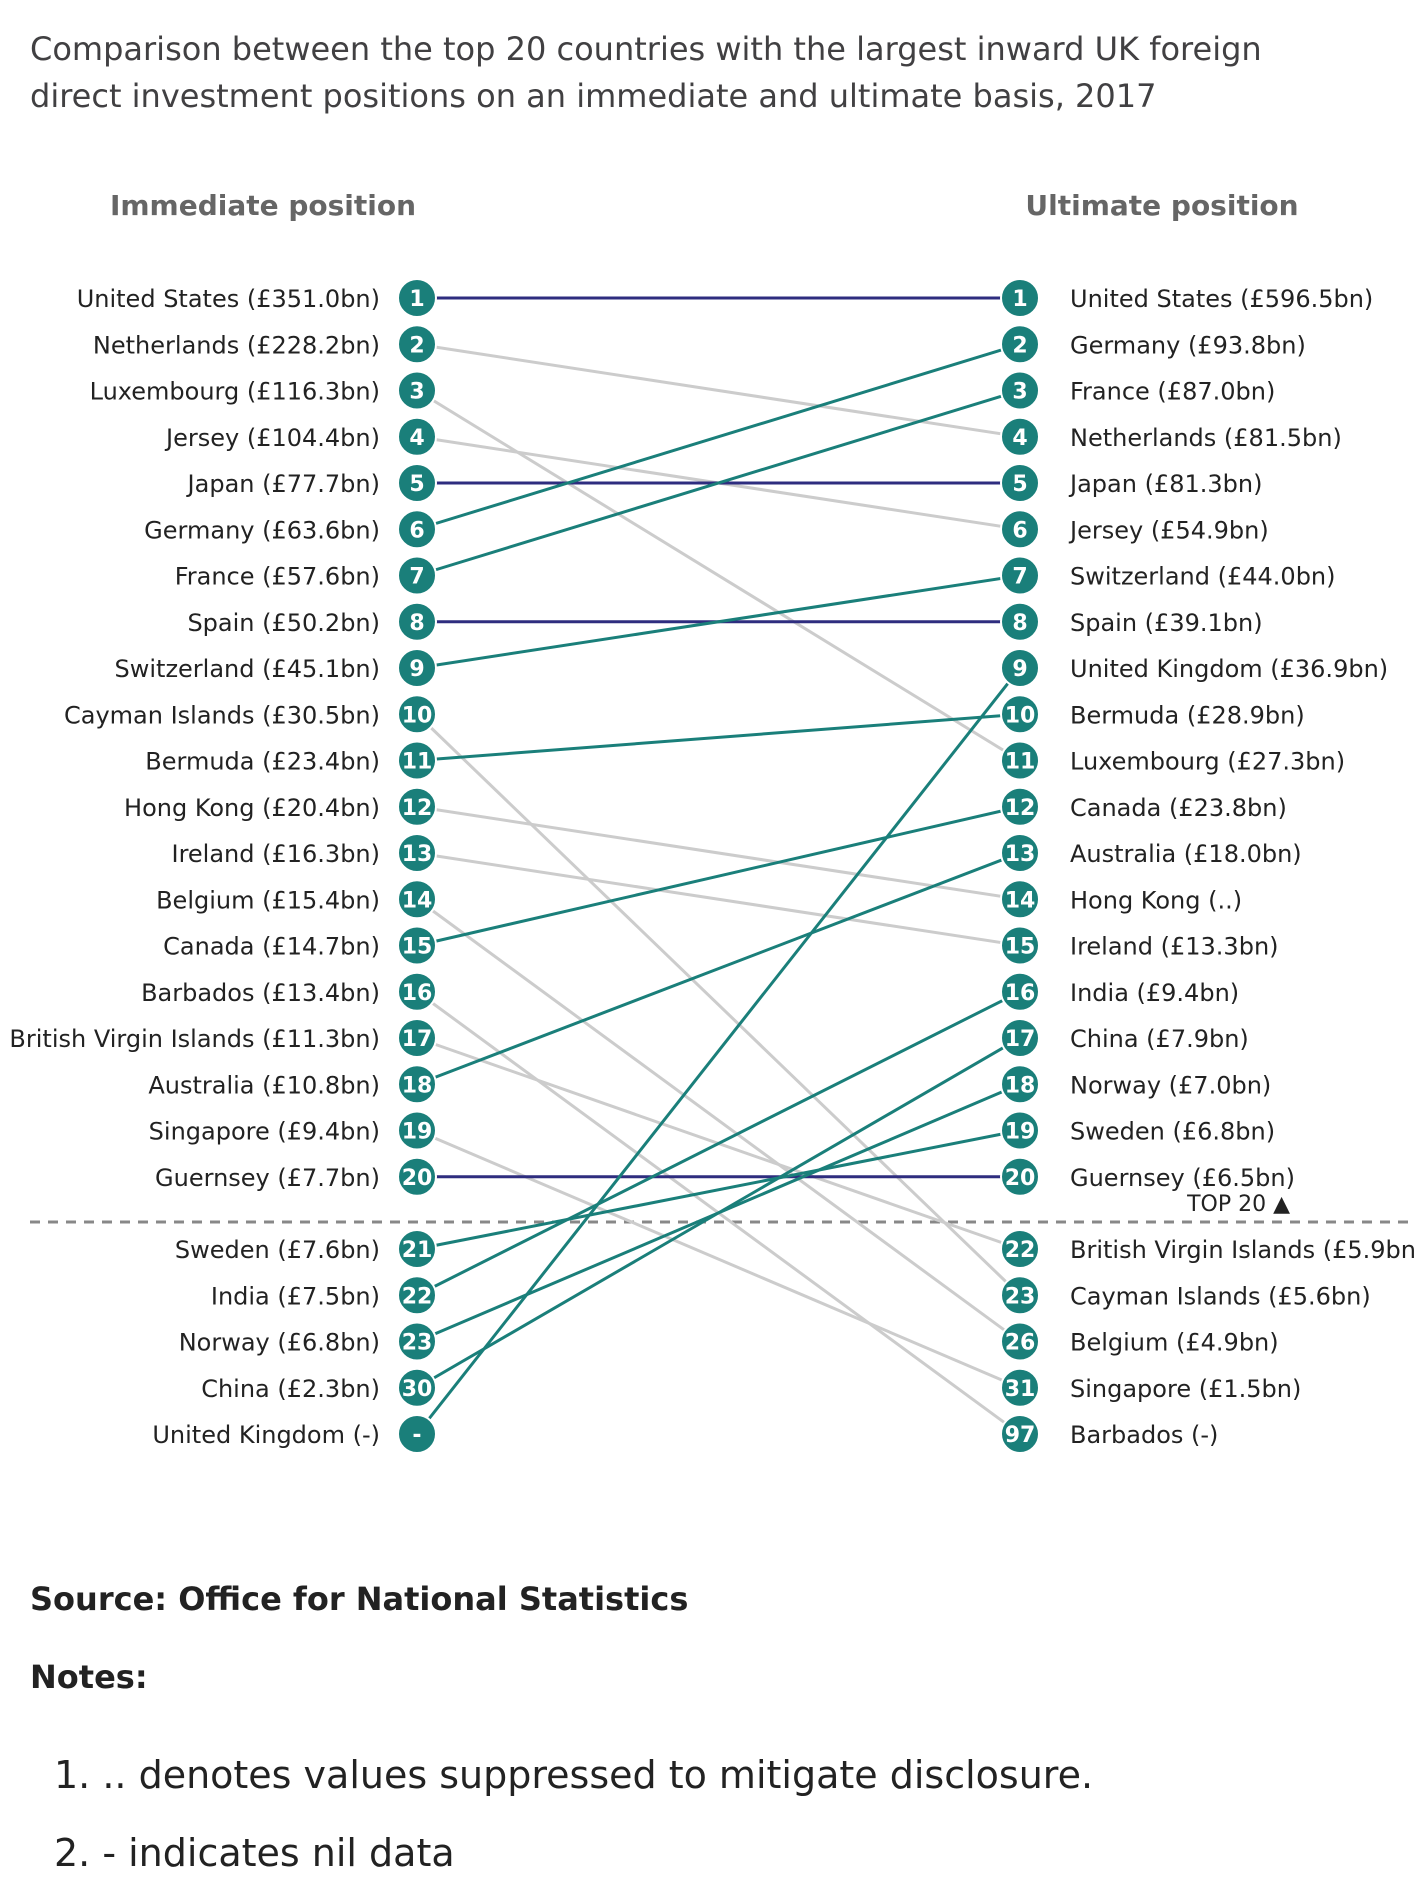  What do you see at coordinates (1185, 1389) in the screenshot?
I see `right-country-label: Singapore (£1.5bn)` at bounding box center [1185, 1389].